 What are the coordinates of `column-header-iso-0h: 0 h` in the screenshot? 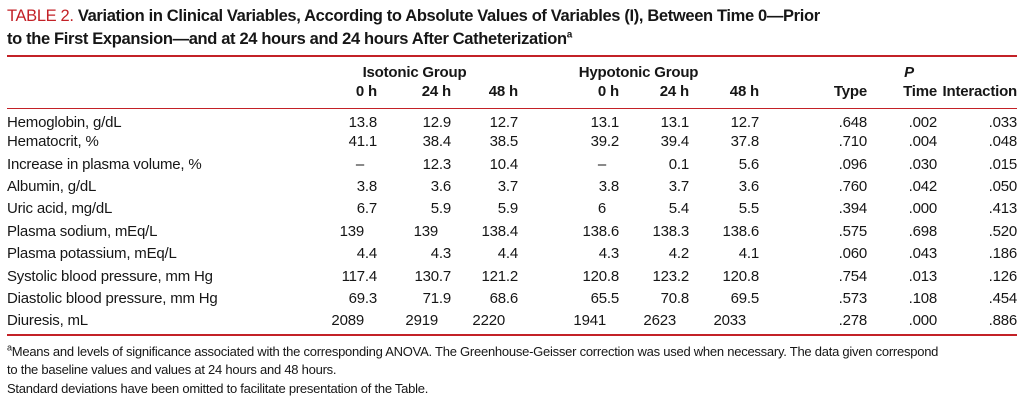 It's located at (344, 95).